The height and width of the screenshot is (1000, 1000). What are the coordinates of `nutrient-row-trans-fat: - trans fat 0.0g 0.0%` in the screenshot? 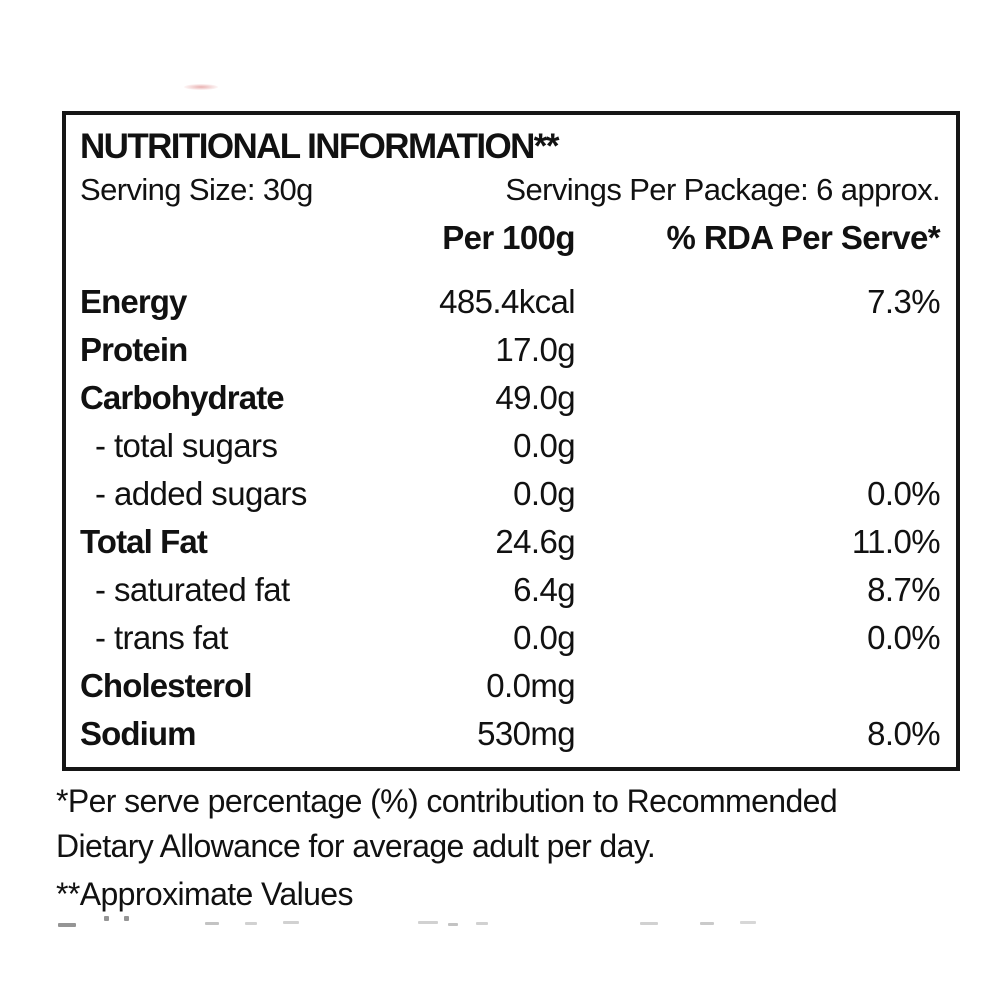 It's located at (510, 638).